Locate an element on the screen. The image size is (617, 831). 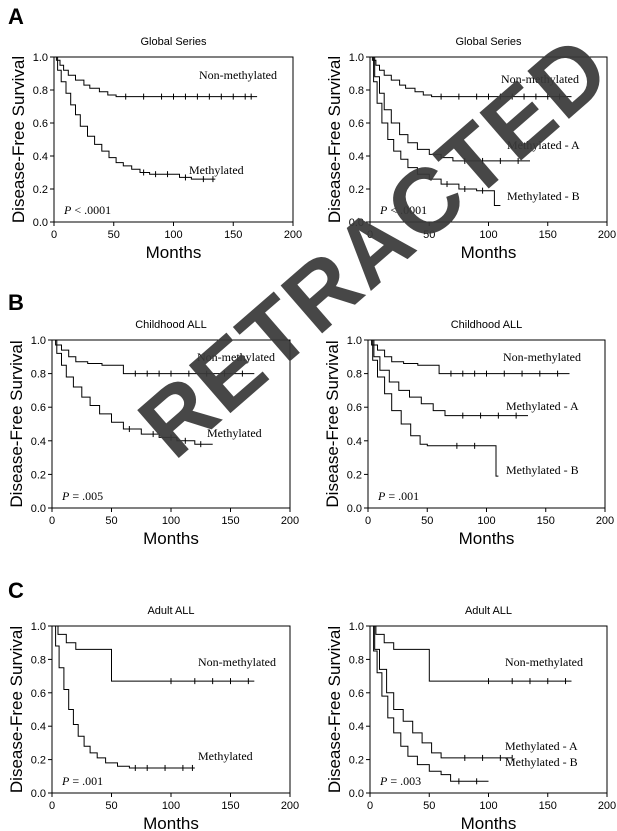
p-value-text: < .0001 is located at coordinates (407, 210).